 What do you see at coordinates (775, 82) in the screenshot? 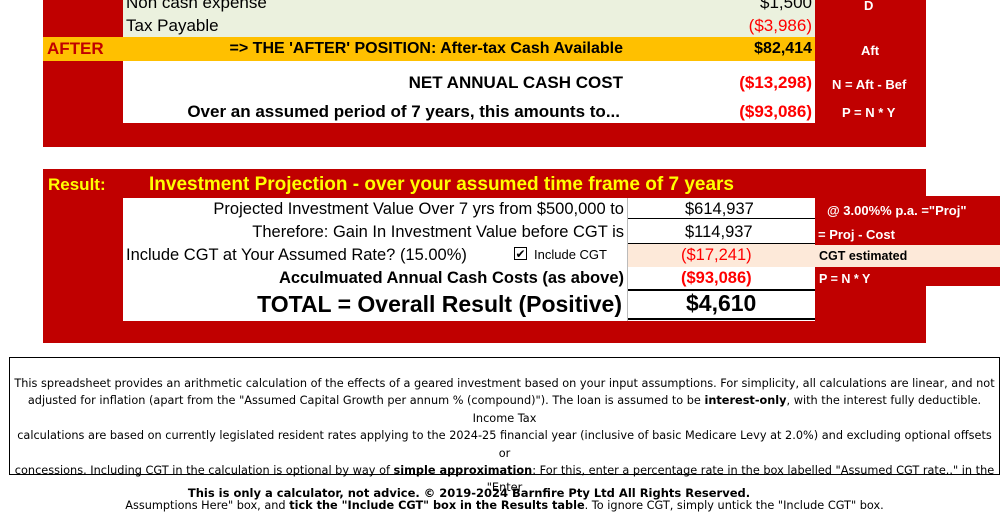
I see `net-annual-value: ($13,298)` at bounding box center [775, 82].